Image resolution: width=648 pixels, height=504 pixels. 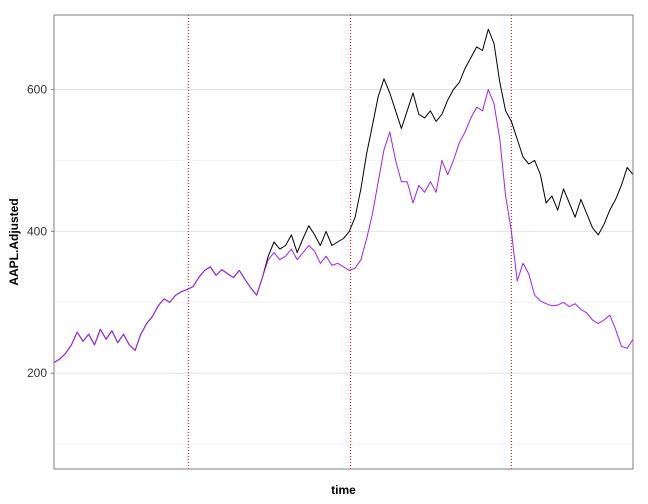 I want to click on y-axis-title: AAPL.Adjusted, so click(x=14, y=241).